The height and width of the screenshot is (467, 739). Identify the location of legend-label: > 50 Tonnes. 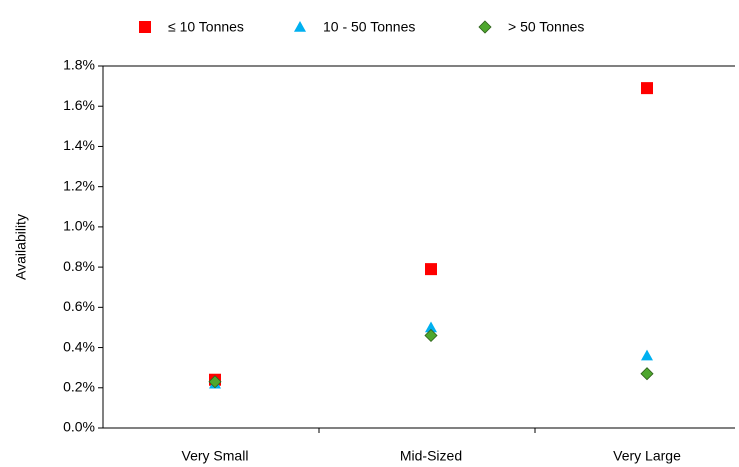
(546, 27).